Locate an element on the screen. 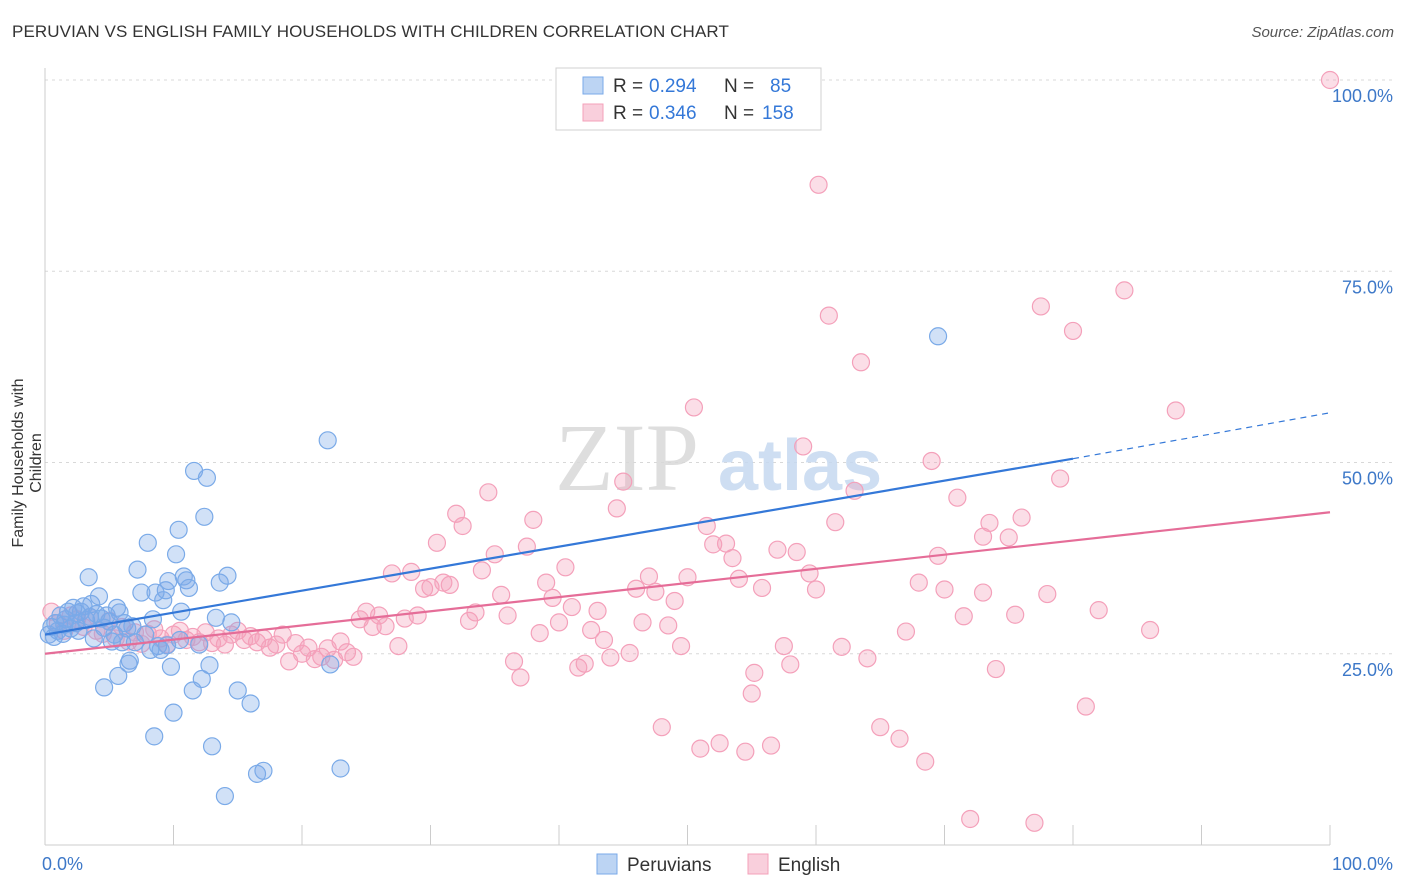 This screenshot has height=892, width=1406. legend-r-value-english: 0.346 is located at coordinates (673, 113).